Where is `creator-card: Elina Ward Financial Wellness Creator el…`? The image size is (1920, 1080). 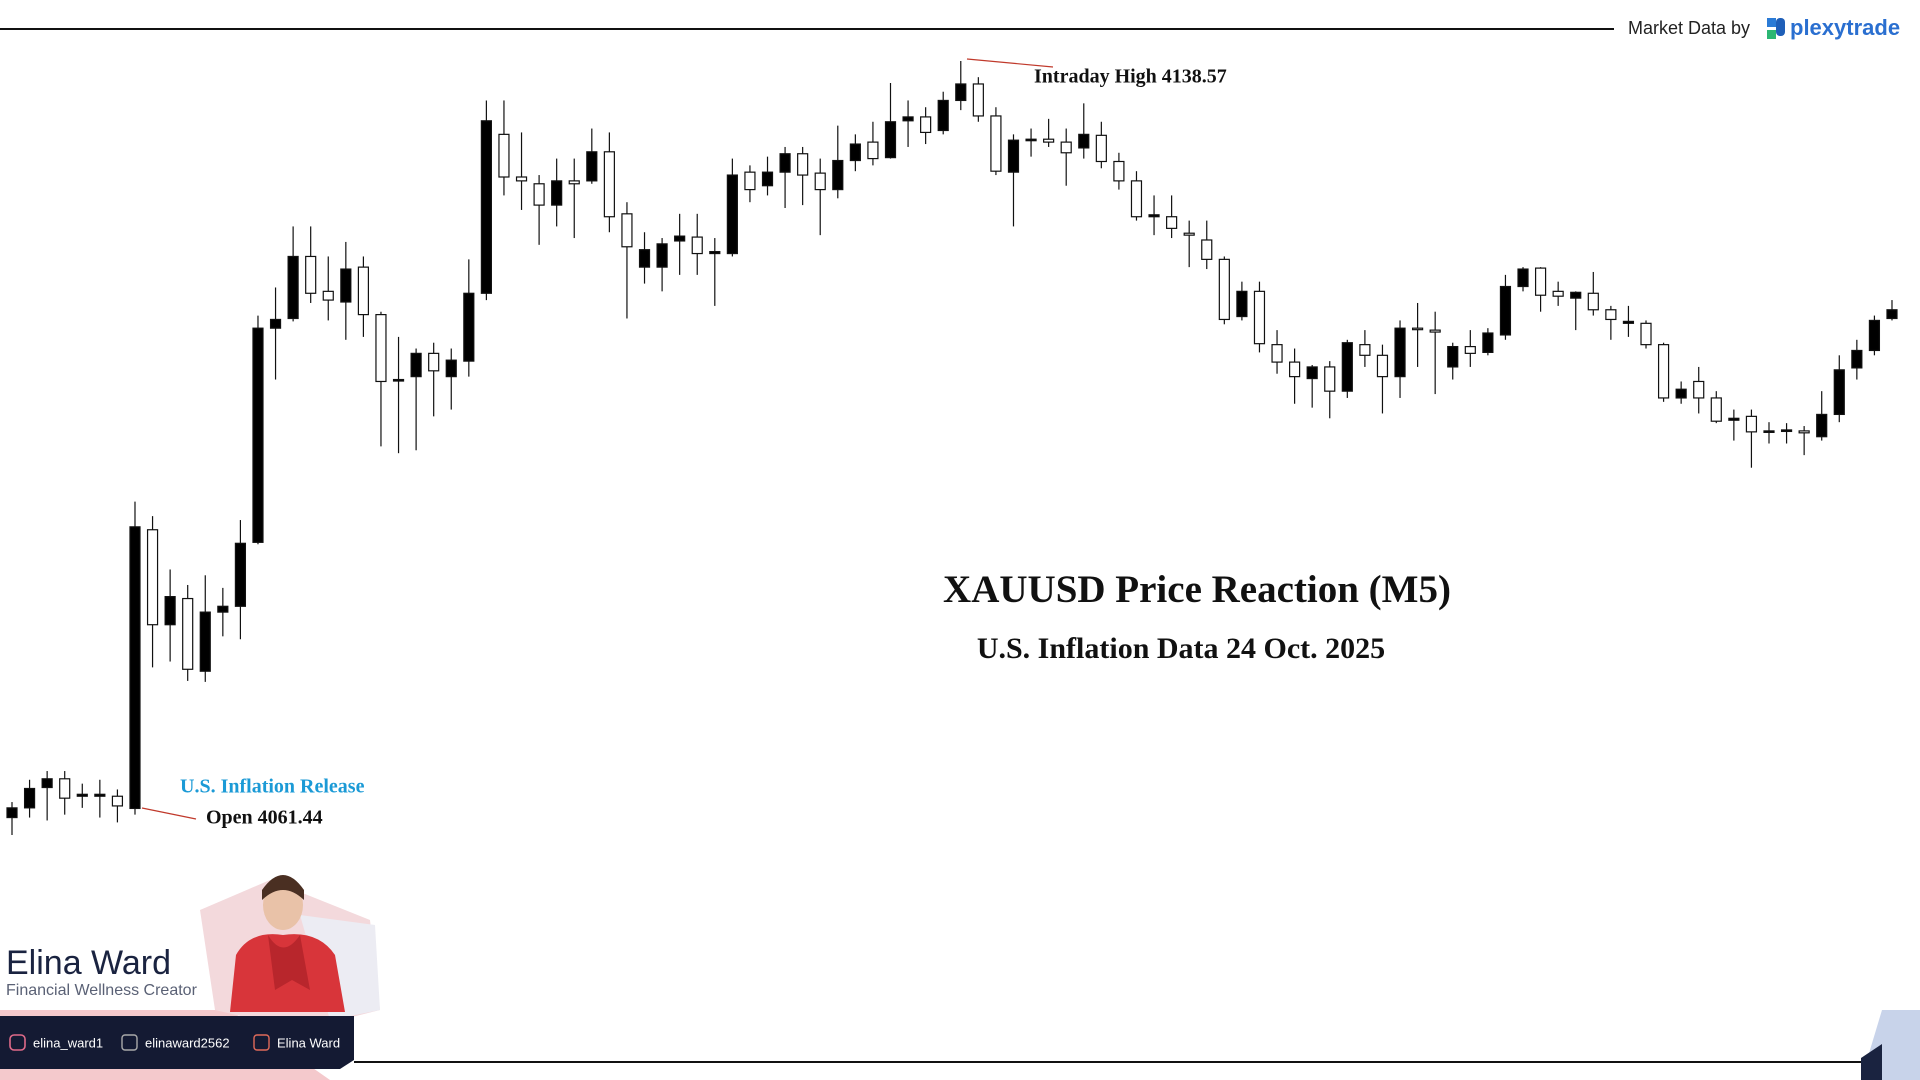 creator-card: Elina Ward Financial Wellness Creator el… is located at coordinates (190, 977).